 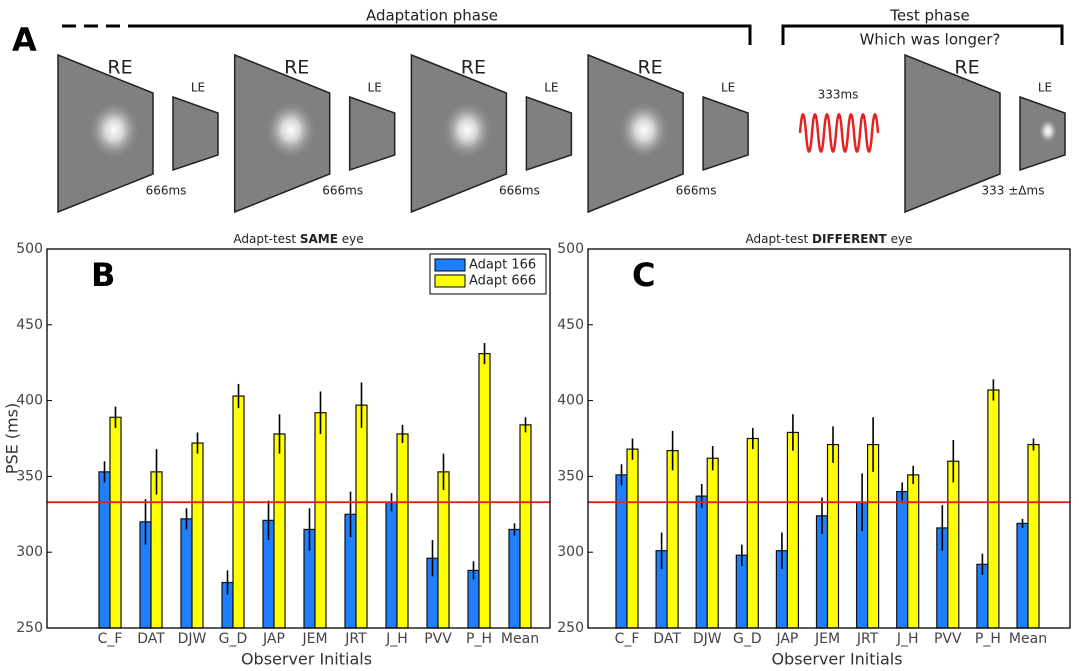 I want to click on x-tick-label: DJW, so click(x=707, y=639).